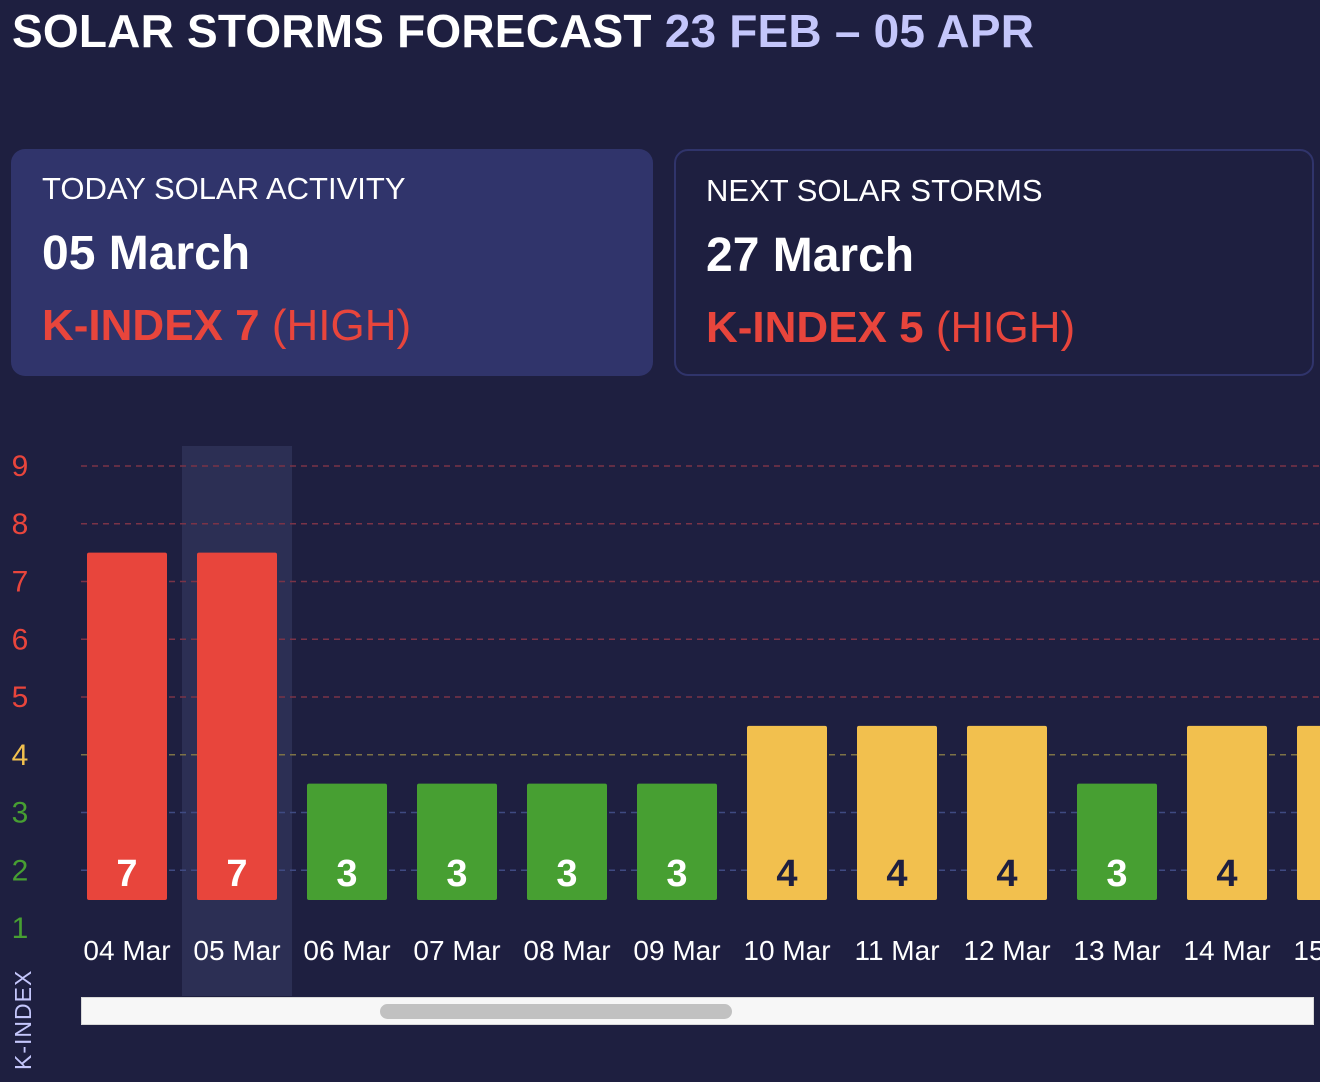  What do you see at coordinates (20, 639) in the screenshot?
I see `y-tick-label-6: 6` at bounding box center [20, 639].